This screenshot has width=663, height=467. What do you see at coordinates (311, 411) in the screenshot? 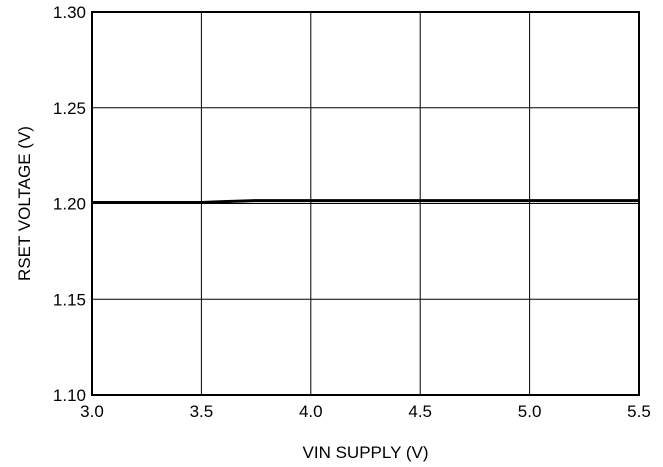
I see `x-tick-label: 4.0` at bounding box center [311, 411].